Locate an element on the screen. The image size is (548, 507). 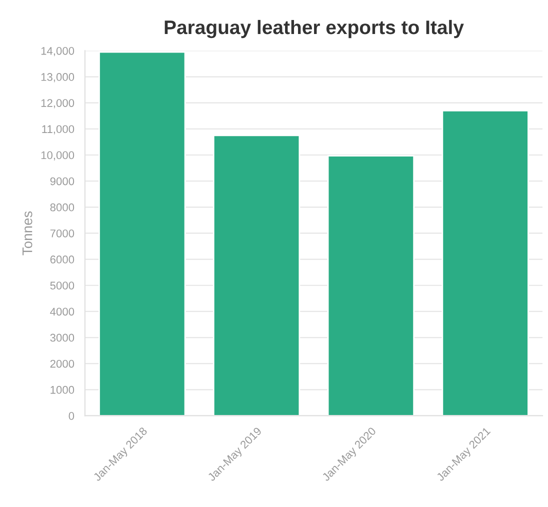
y-tick-label: 8000 is located at coordinates (62, 207).